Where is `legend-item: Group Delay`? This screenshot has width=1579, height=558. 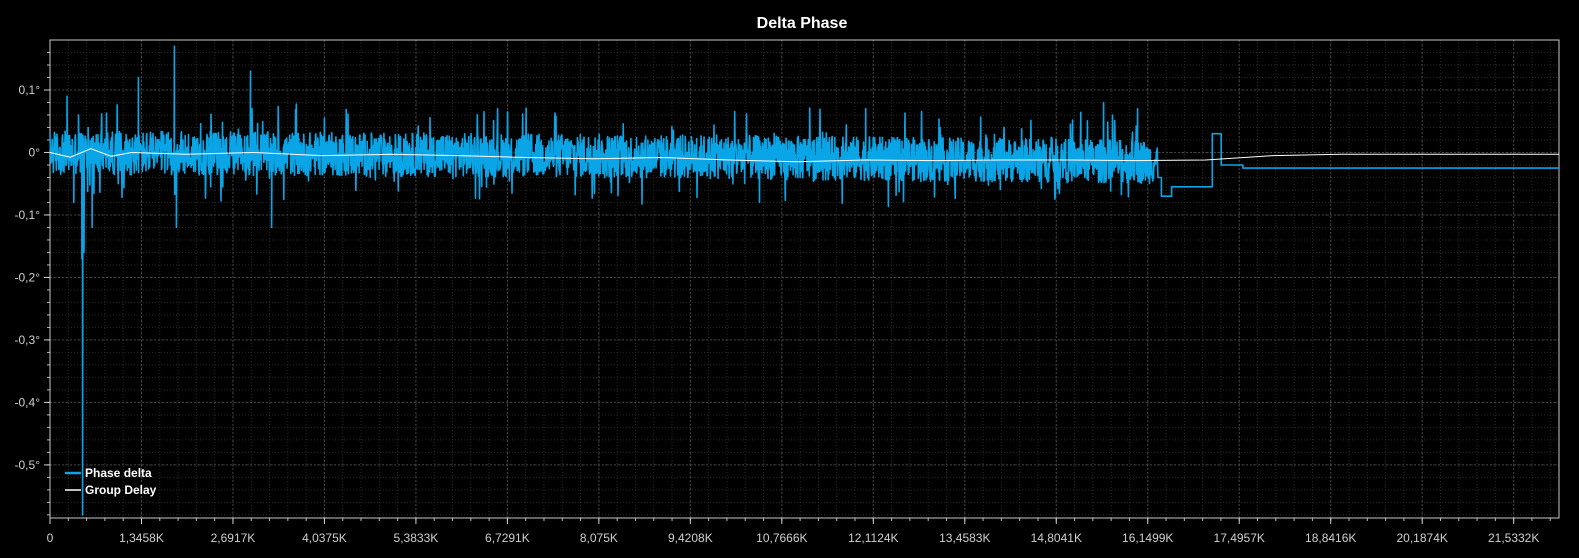
legend-item: Group Delay is located at coordinates (111, 490).